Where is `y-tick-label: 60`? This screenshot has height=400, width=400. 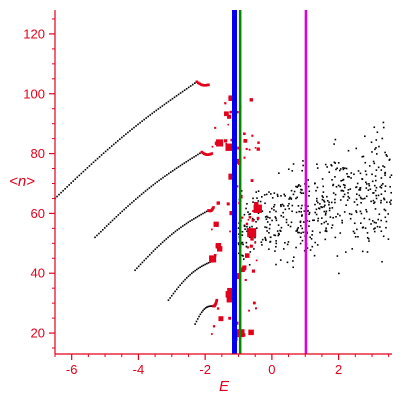 y-tick-label: 60 is located at coordinates (38, 213).